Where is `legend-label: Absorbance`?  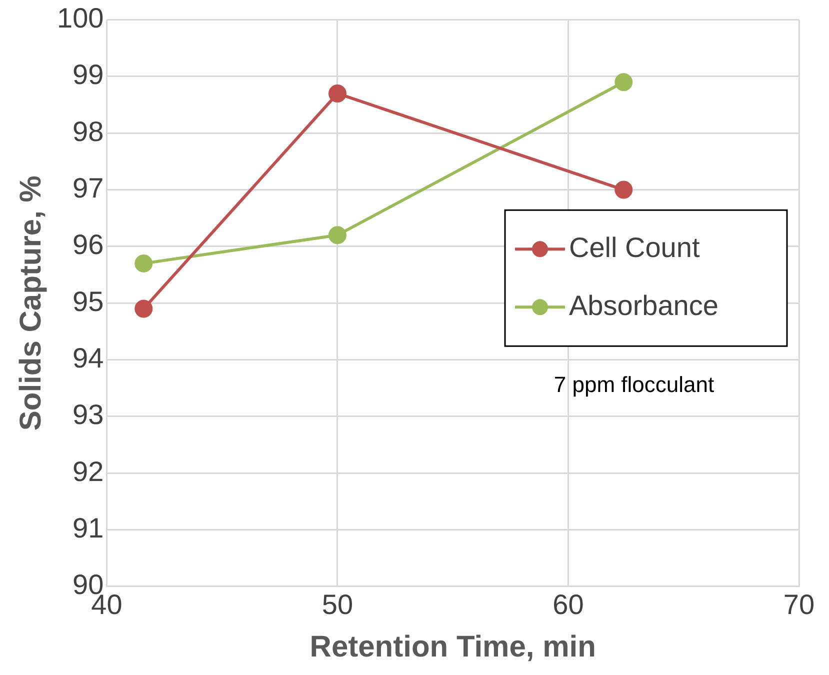
legend-label: Absorbance is located at coordinates (643, 305).